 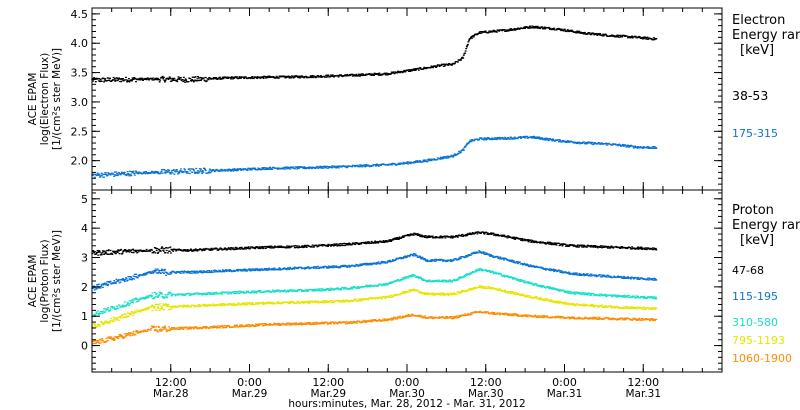 What do you see at coordinates (84, 287) in the screenshot?
I see `y-tick-label: 2` at bounding box center [84, 287].